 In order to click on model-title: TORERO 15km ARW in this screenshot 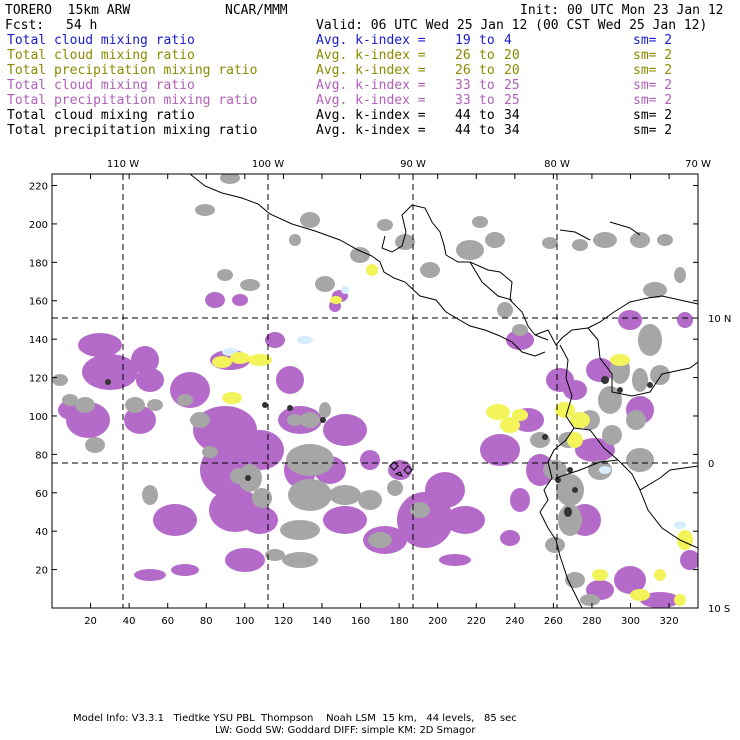, I will do `click(68, 10)`.